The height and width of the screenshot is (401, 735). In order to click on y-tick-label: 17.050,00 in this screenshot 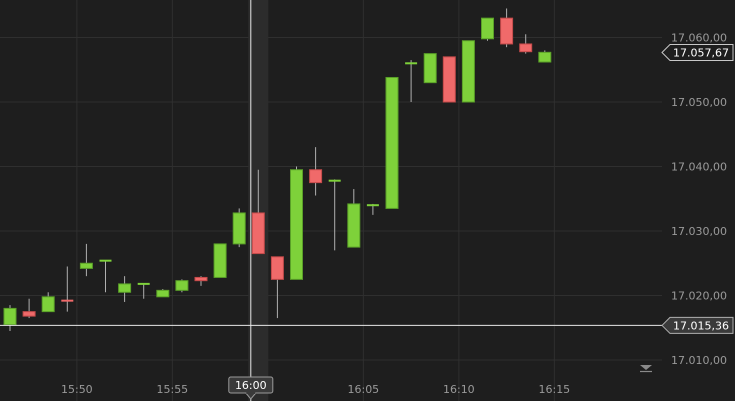, I will do `click(699, 102)`.